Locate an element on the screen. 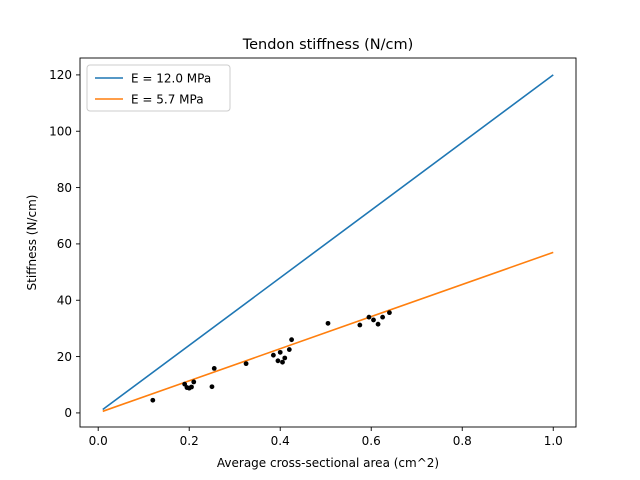 The height and width of the screenshot is (480, 640). legend-label-0: E = 12.0 MPa is located at coordinates (171, 78).